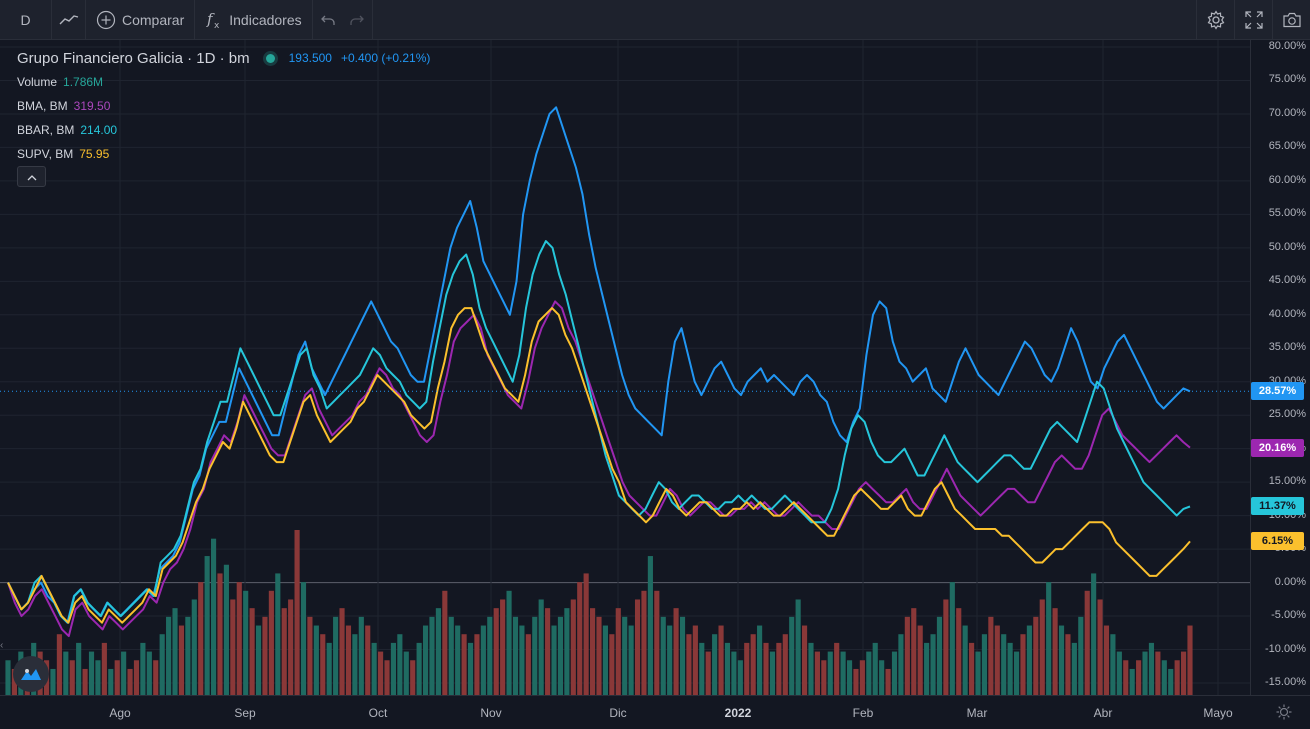 The image size is (1310, 729). What do you see at coordinates (1287, 112) in the screenshot?
I see `price-tick-label: 70.00%` at bounding box center [1287, 112].